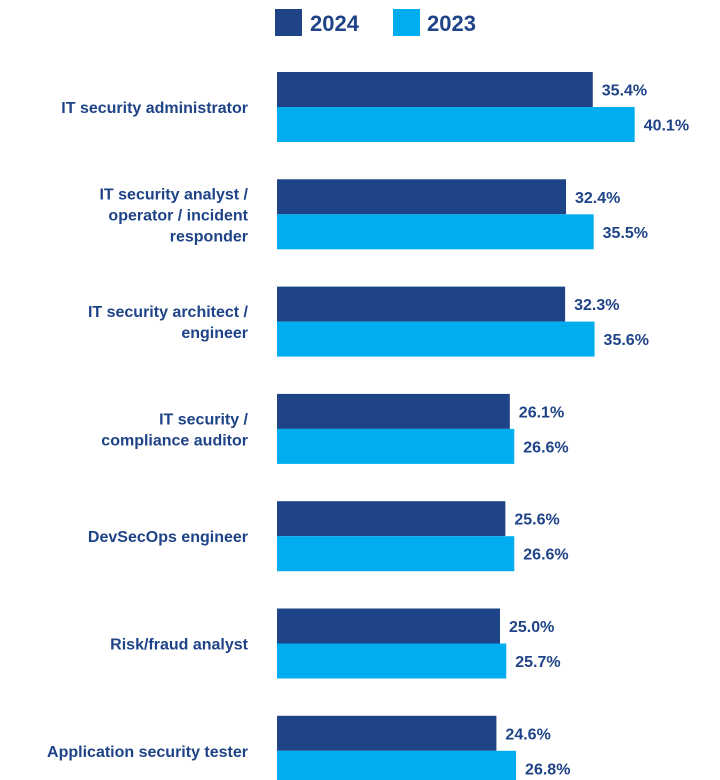  What do you see at coordinates (625, 233) in the screenshot?
I see `data-label-2023: 35.5%` at bounding box center [625, 233].